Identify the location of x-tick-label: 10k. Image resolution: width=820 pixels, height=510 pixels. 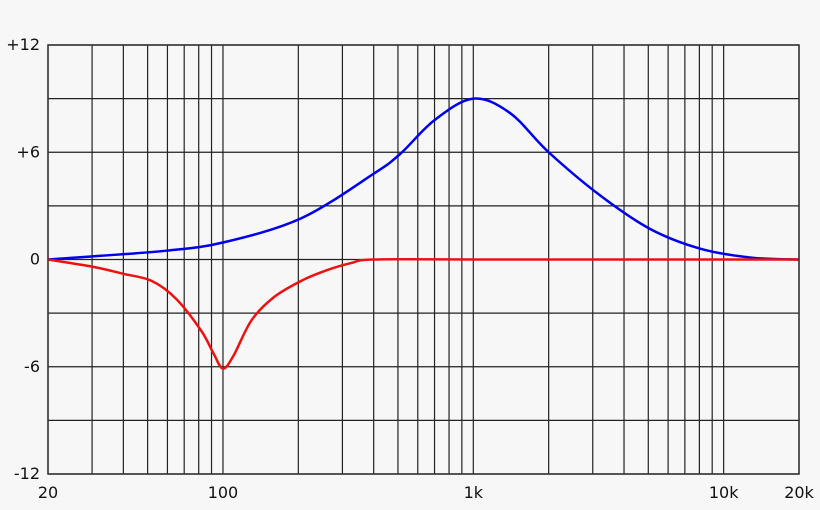
(724, 492).